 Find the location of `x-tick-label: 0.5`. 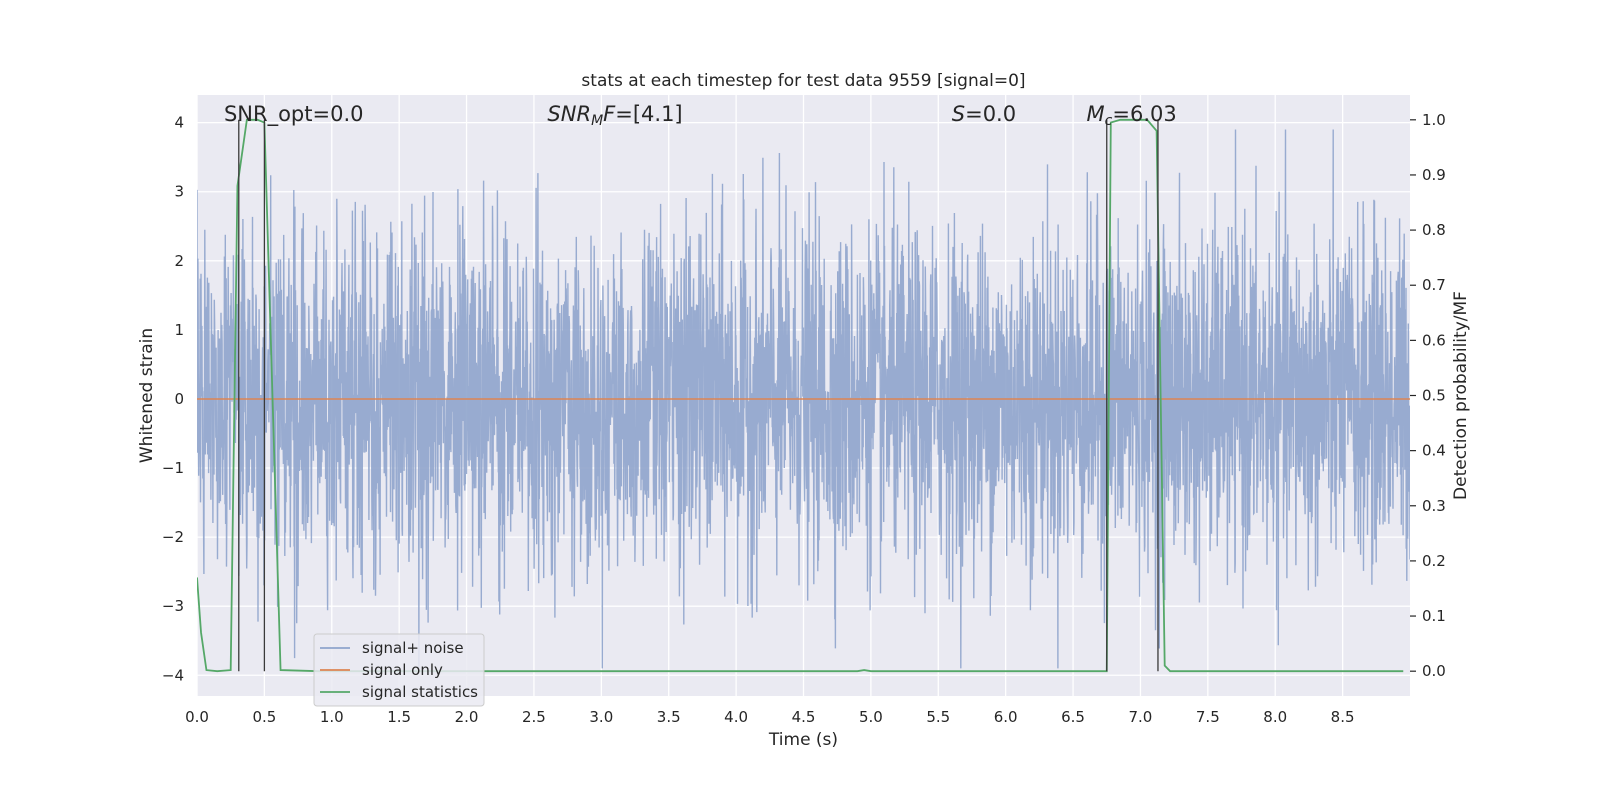

x-tick-label: 0.5 is located at coordinates (264, 717).